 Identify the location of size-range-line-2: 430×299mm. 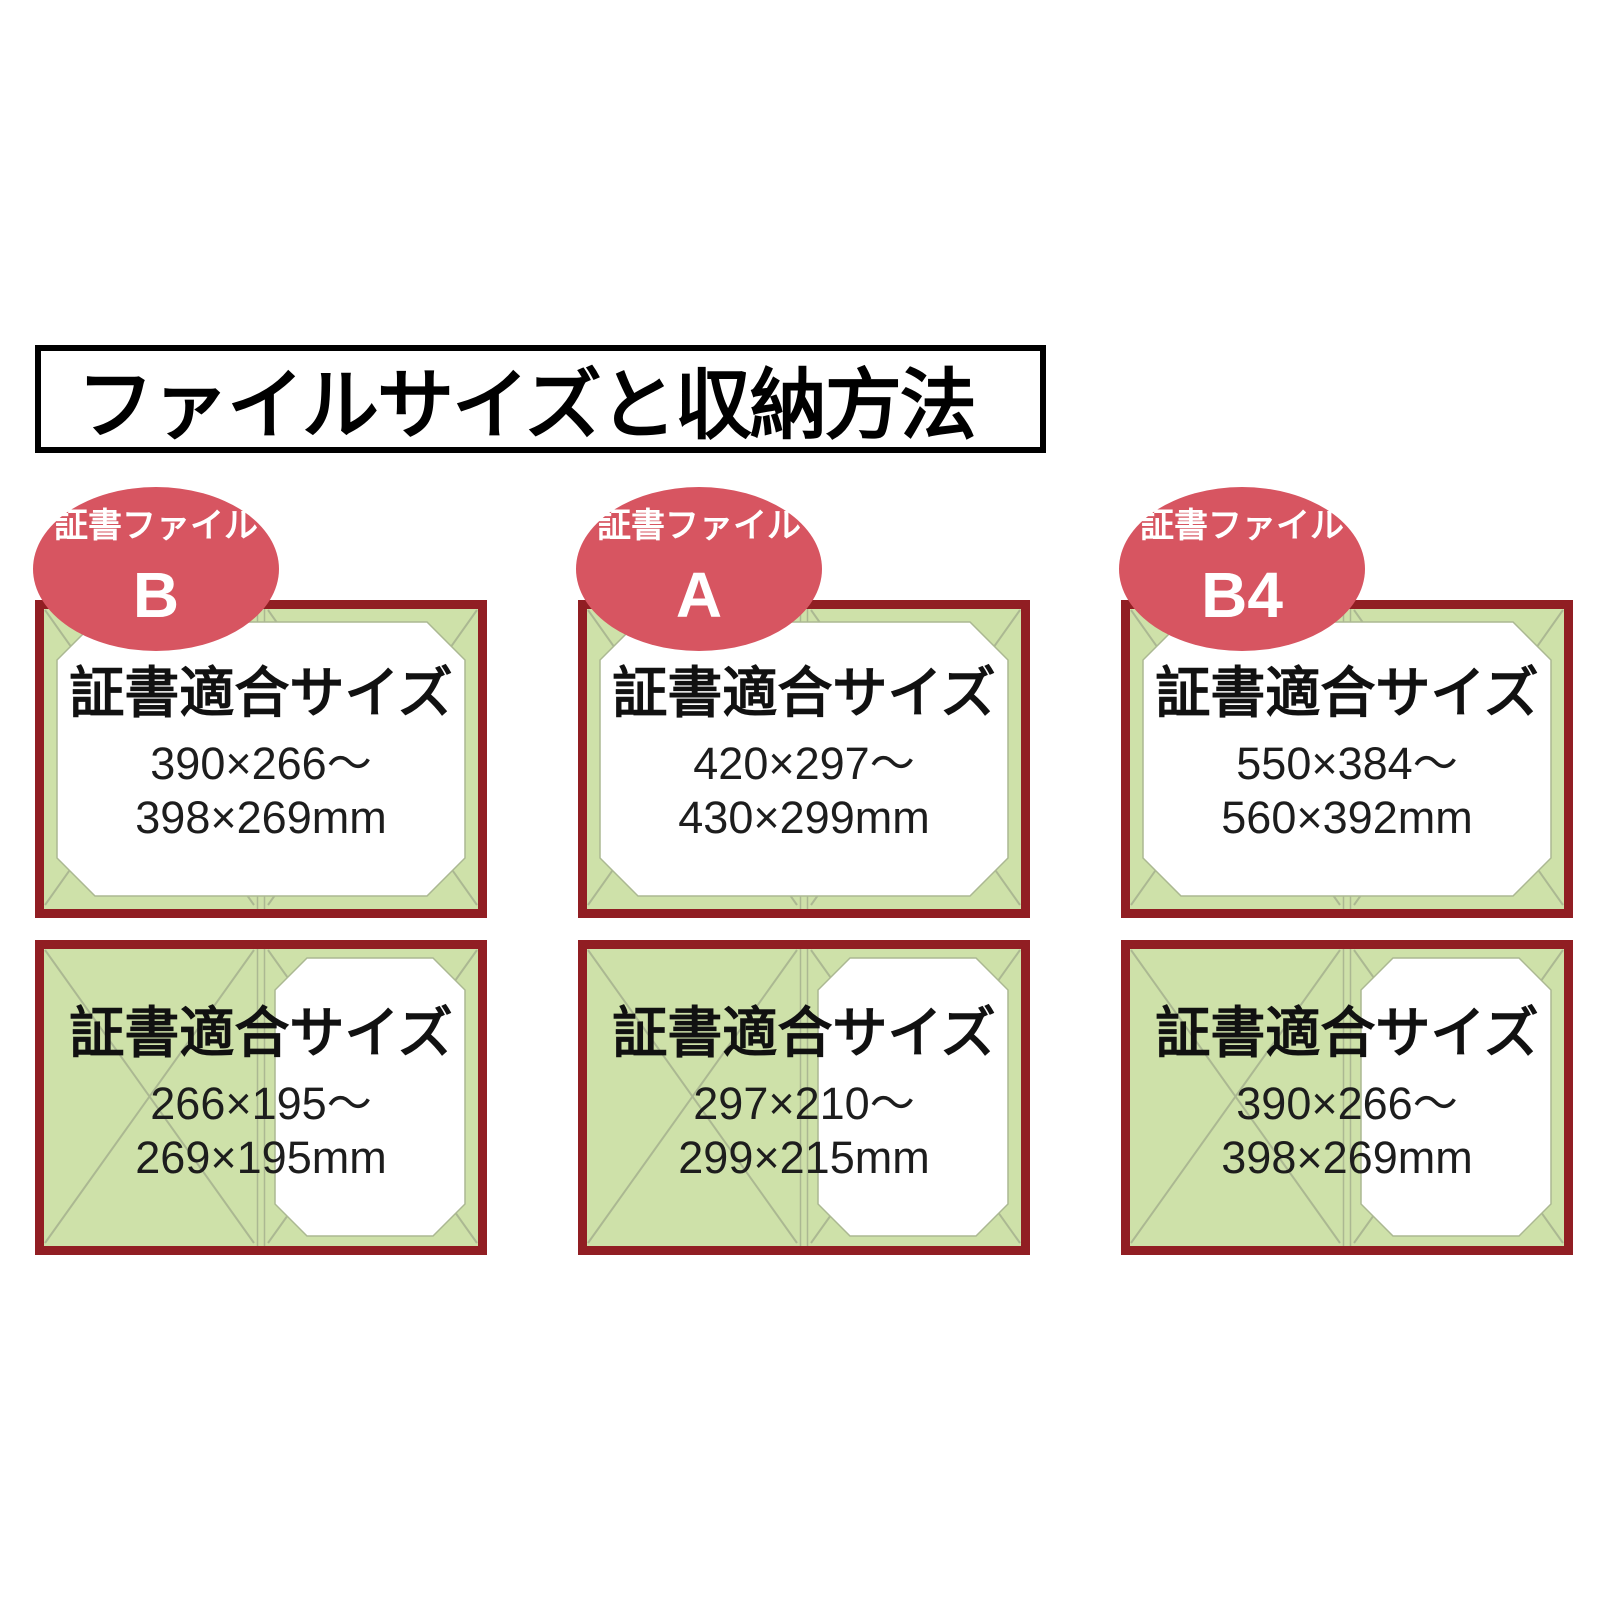
(804, 817).